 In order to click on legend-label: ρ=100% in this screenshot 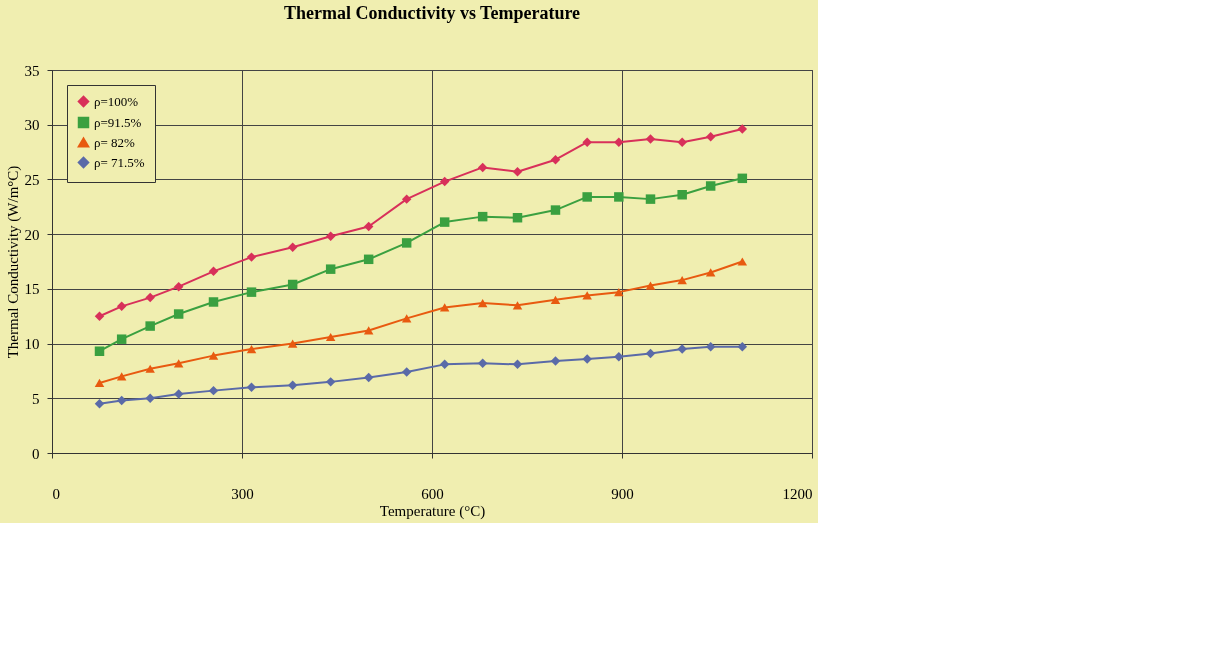, I will do `click(116, 101)`.